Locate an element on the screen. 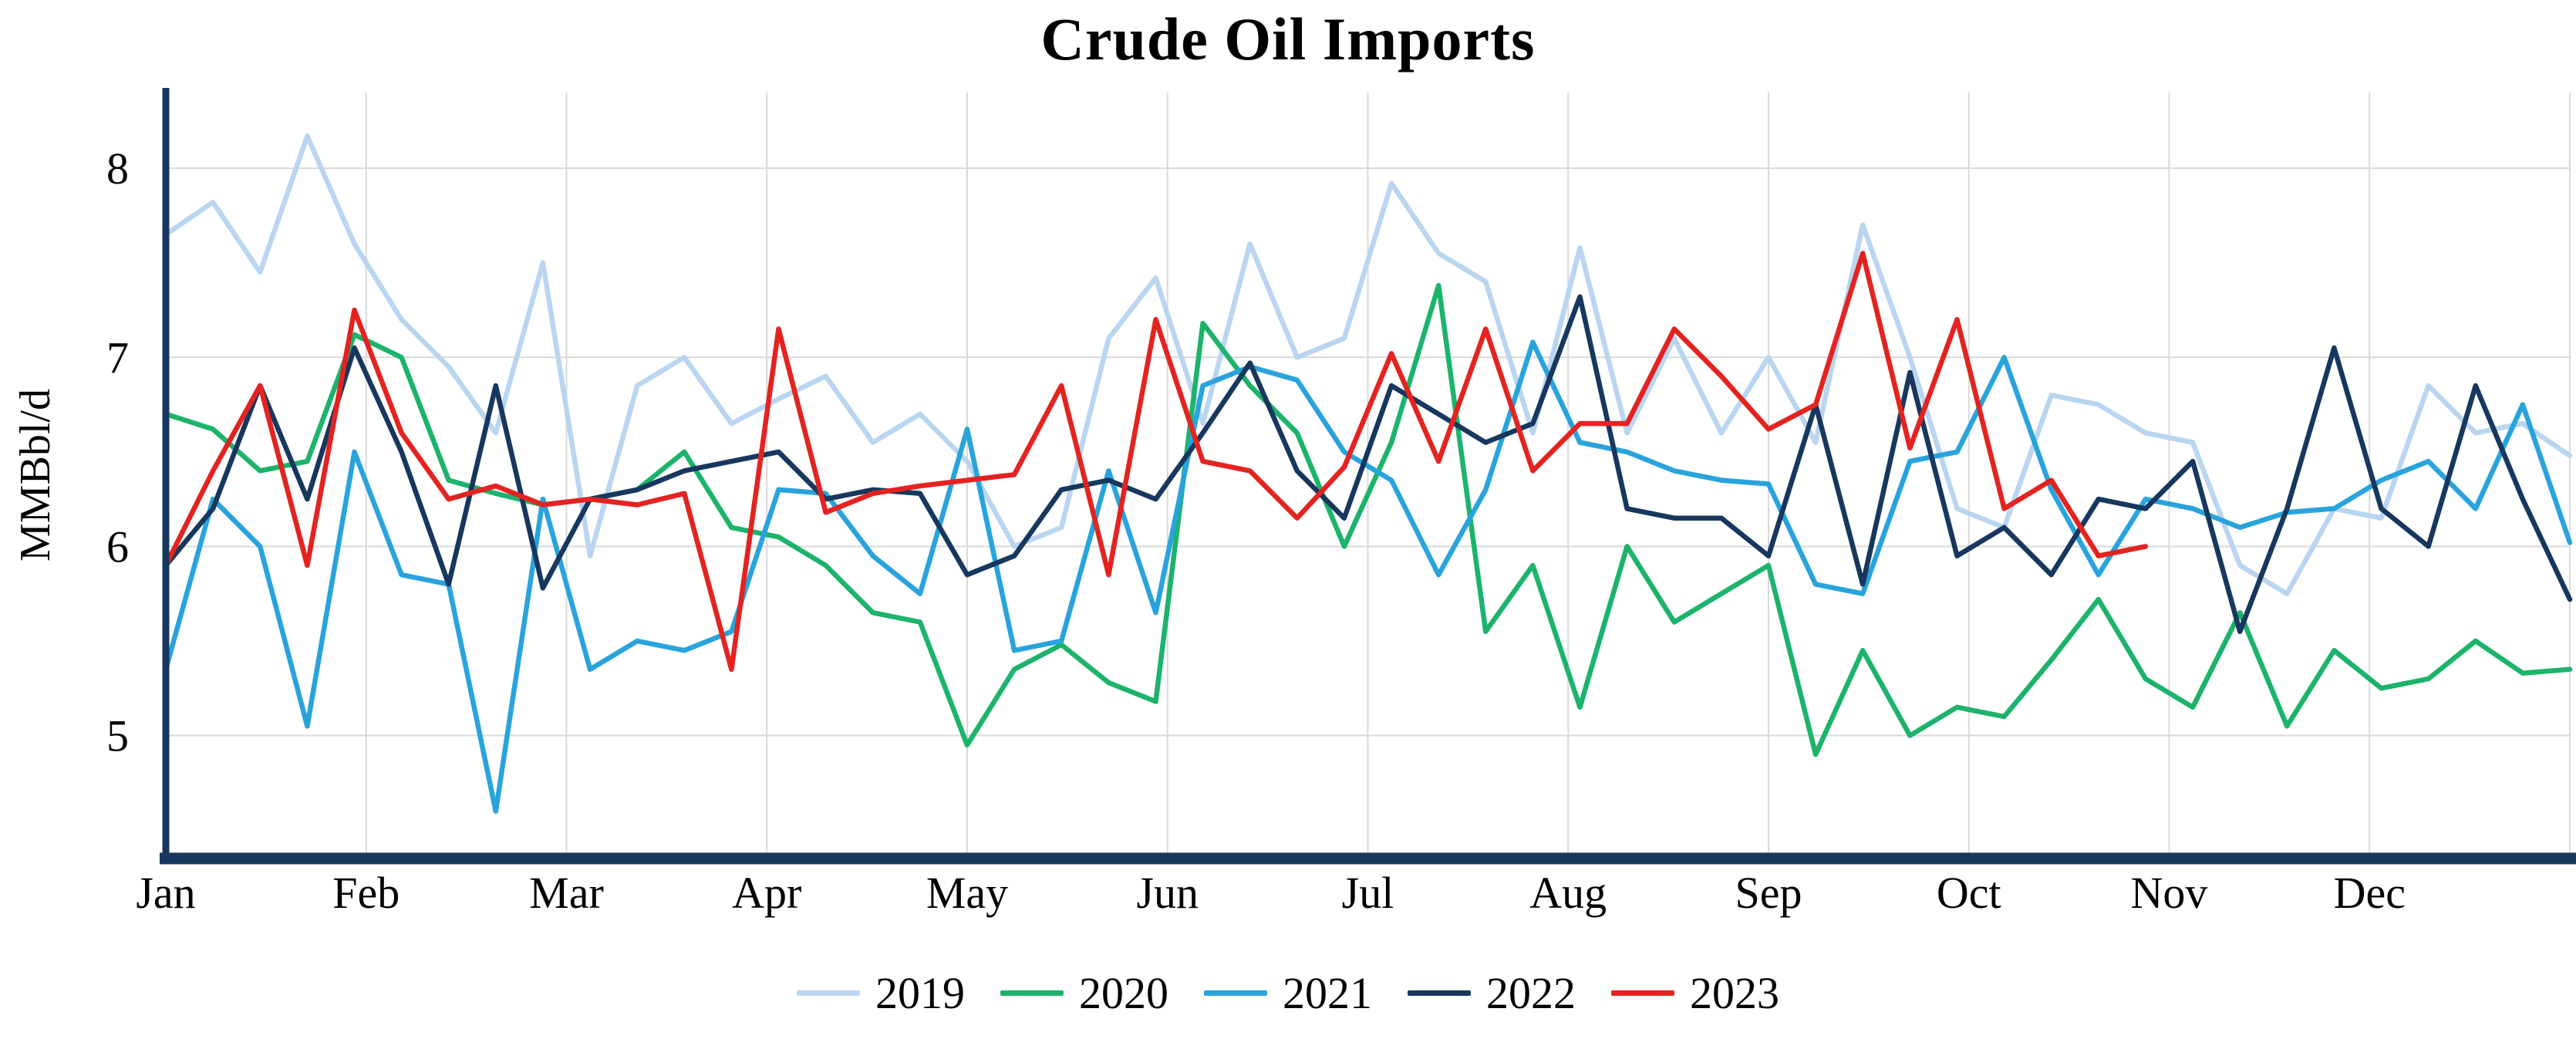 The width and height of the screenshot is (2576, 1049). month-label-feb: Feb is located at coordinates (366, 893).